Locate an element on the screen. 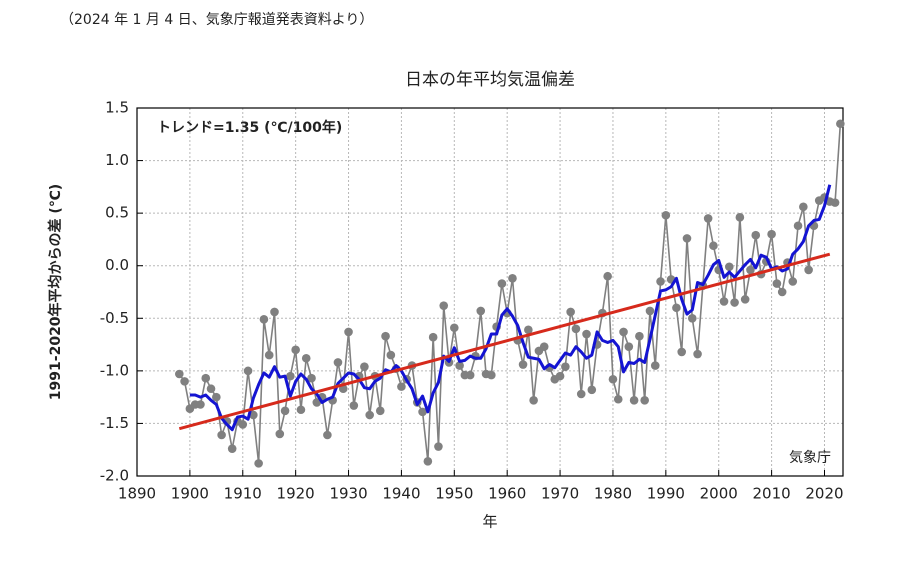 This screenshot has width=920, height=570. x-tick-label: 2020 is located at coordinates (824, 494).